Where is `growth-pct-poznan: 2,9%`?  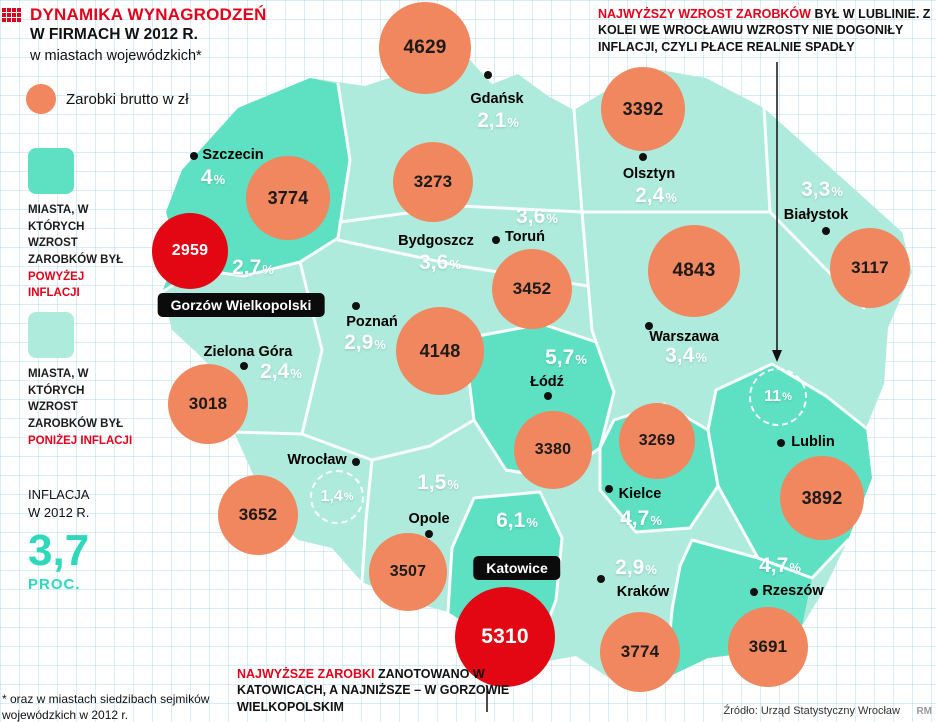 growth-pct-poznan: 2,9% is located at coordinates (365, 342).